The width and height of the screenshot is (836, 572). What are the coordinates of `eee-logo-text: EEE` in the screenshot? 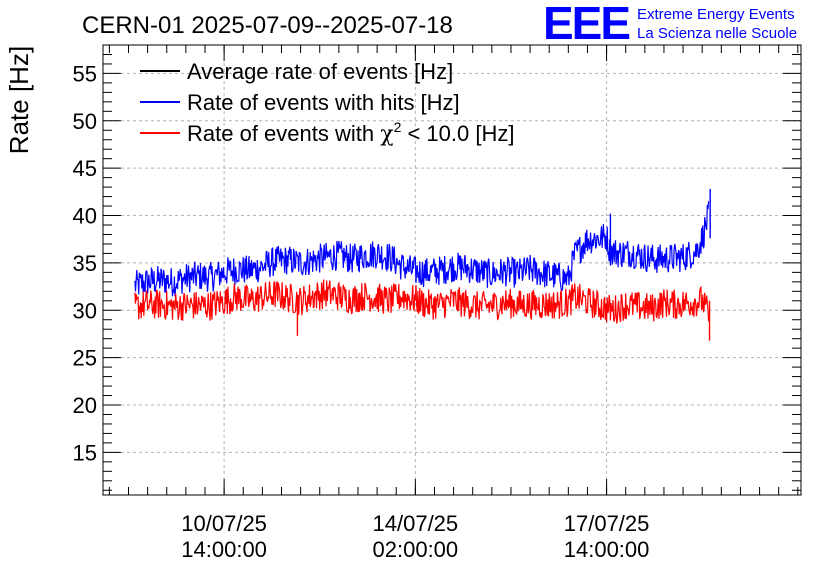 It's located at (586, 24).